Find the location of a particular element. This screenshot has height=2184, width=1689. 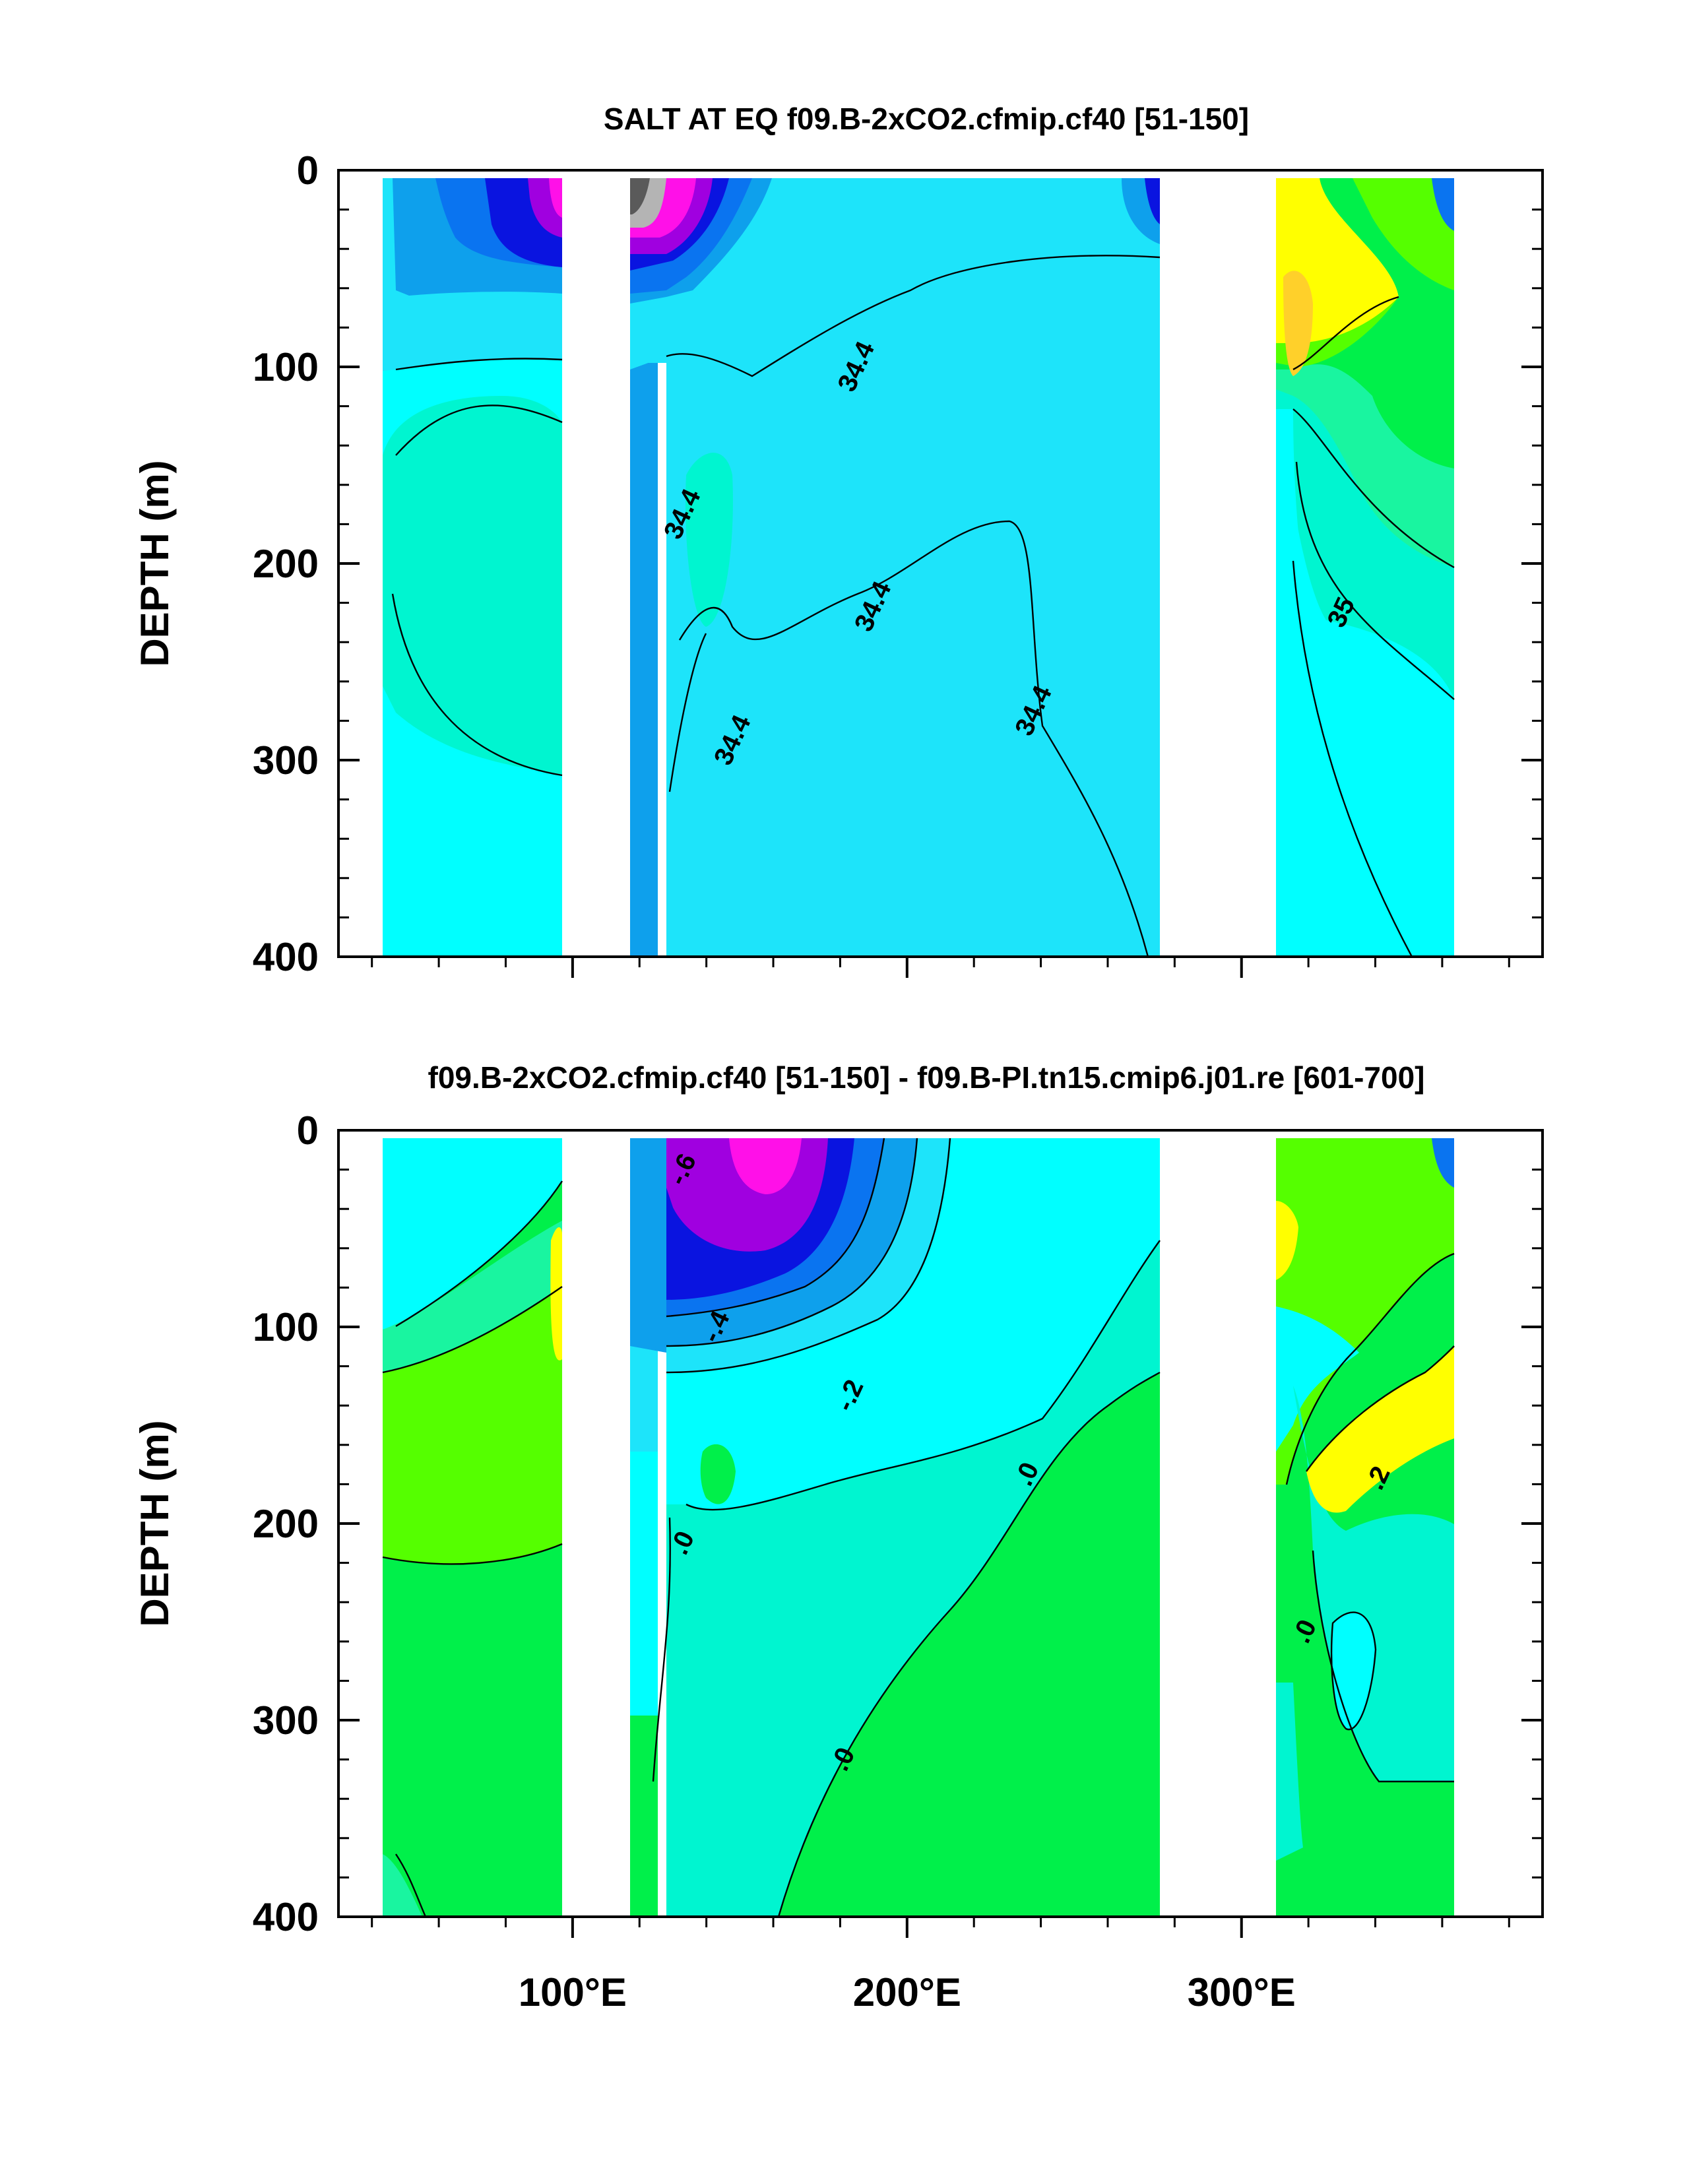

bottom-atl-west-cyan is located at coordinates (1289, 1772).